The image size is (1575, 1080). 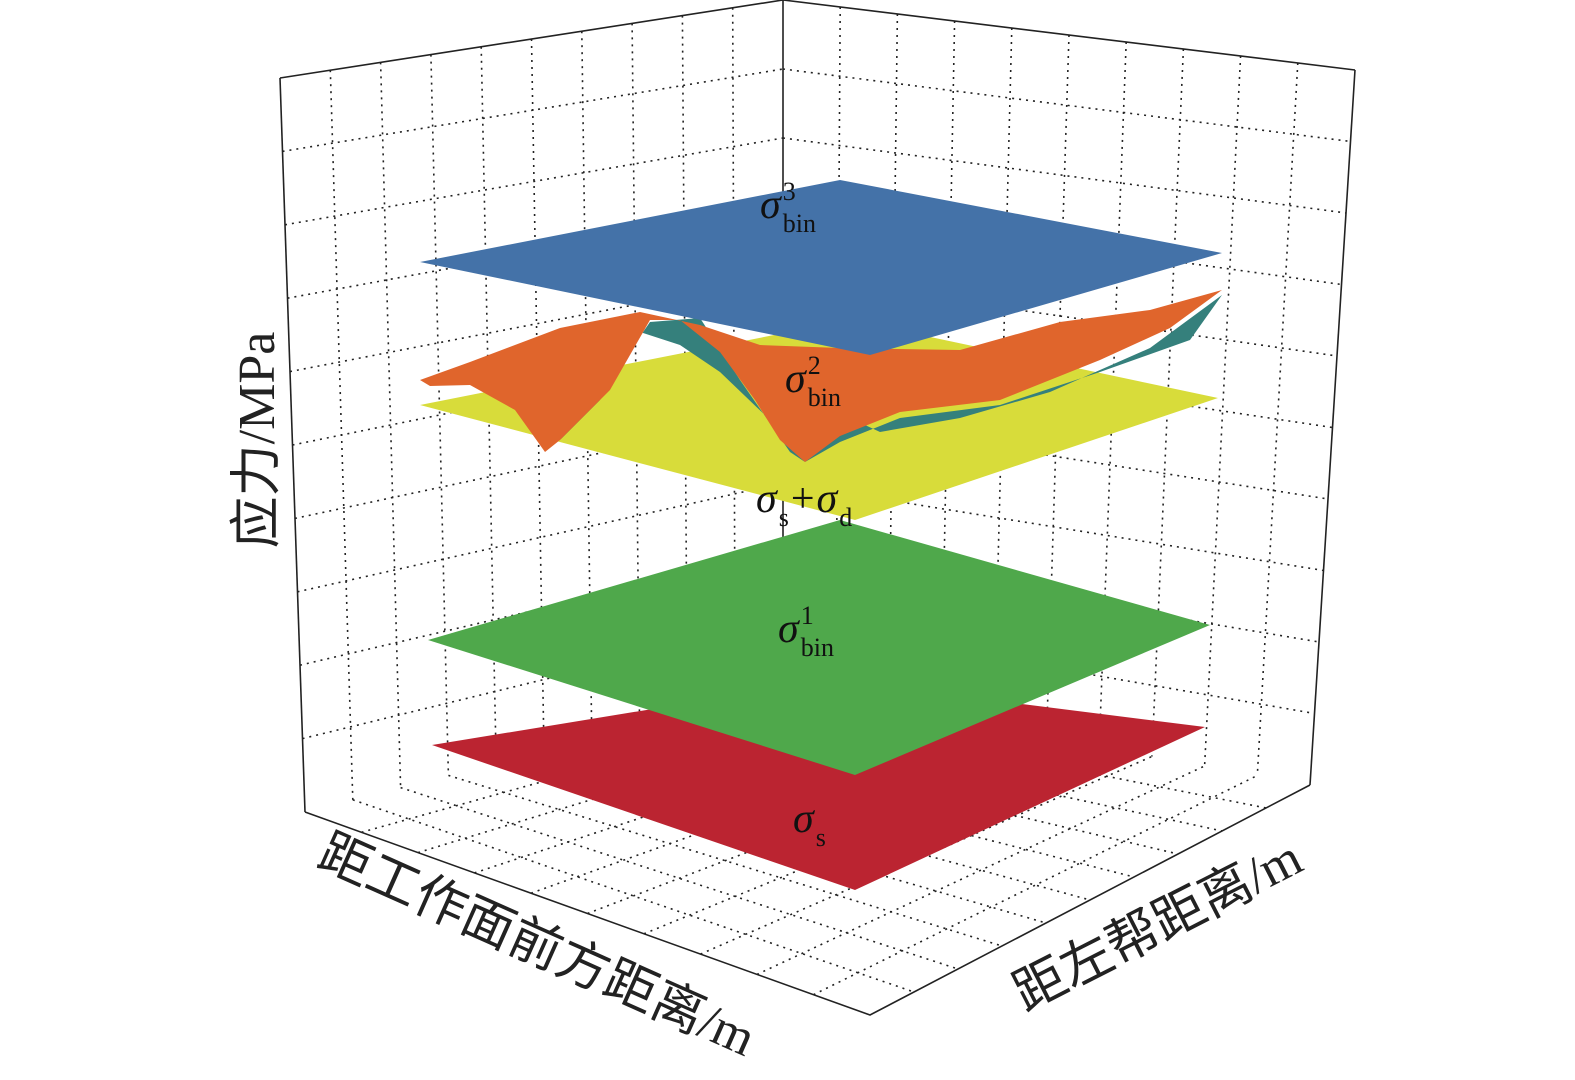 What do you see at coordinates (891, 378) in the screenshot?
I see `surface-teal` at bounding box center [891, 378].